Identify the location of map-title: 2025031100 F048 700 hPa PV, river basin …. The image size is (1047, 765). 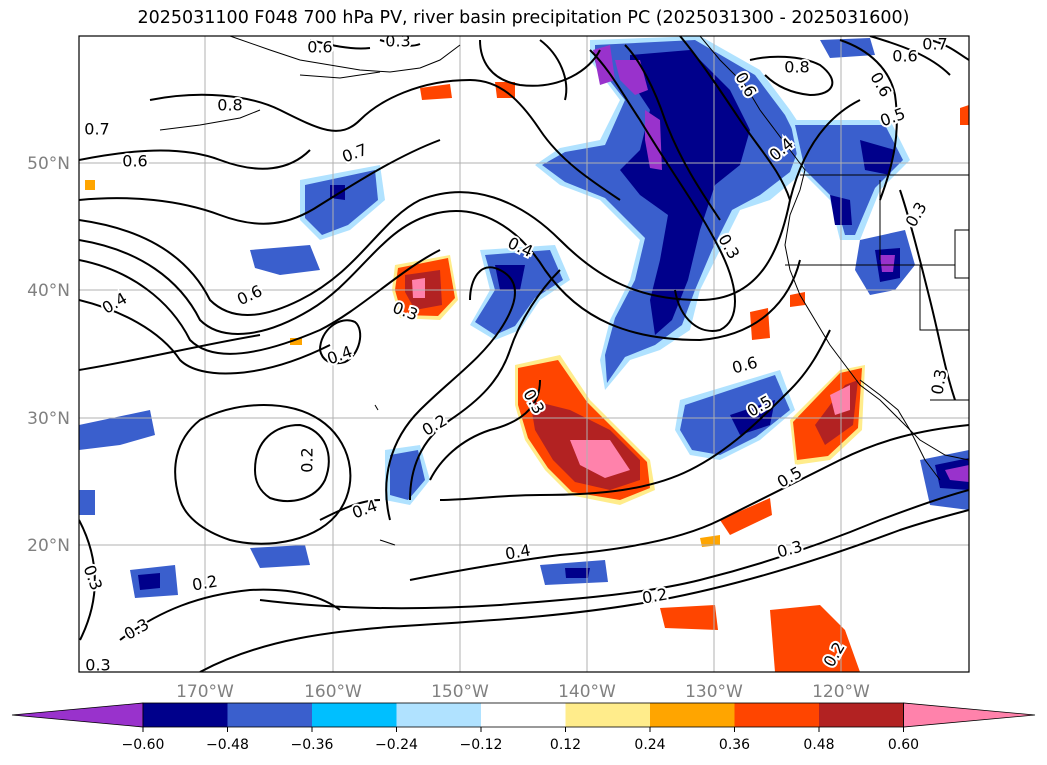
(523, 18).